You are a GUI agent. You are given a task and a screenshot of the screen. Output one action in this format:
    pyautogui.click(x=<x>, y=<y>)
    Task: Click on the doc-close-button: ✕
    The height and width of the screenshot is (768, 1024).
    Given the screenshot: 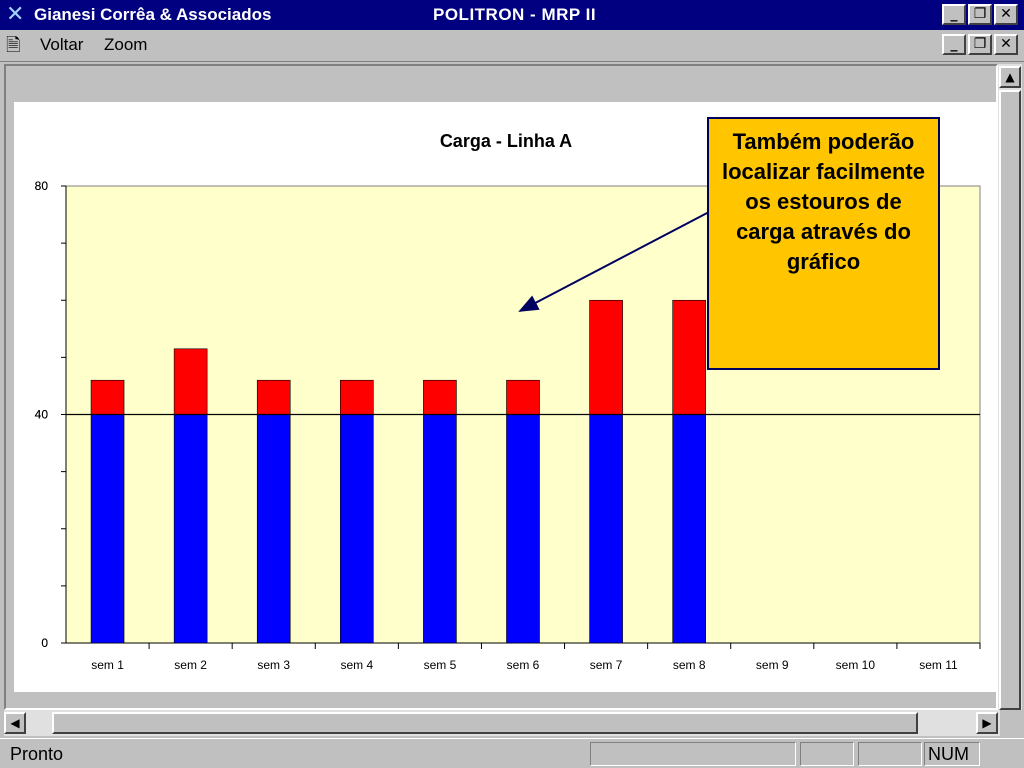 What is the action you would take?
    pyautogui.click(x=1006, y=44)
    